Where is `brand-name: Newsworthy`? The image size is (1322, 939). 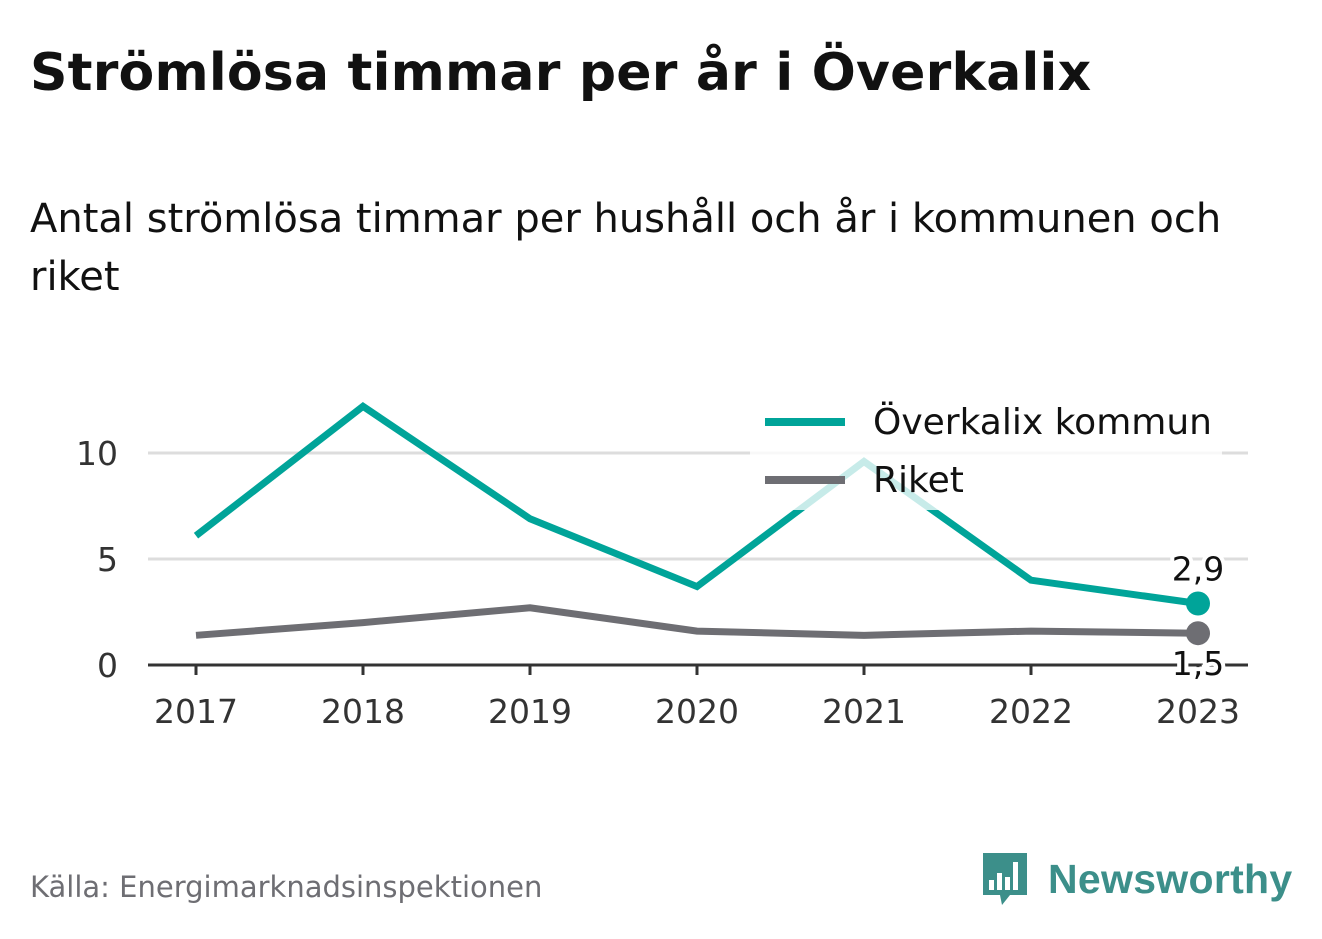
brand-name: Newsworthy is located at coordinates (1170, 878).